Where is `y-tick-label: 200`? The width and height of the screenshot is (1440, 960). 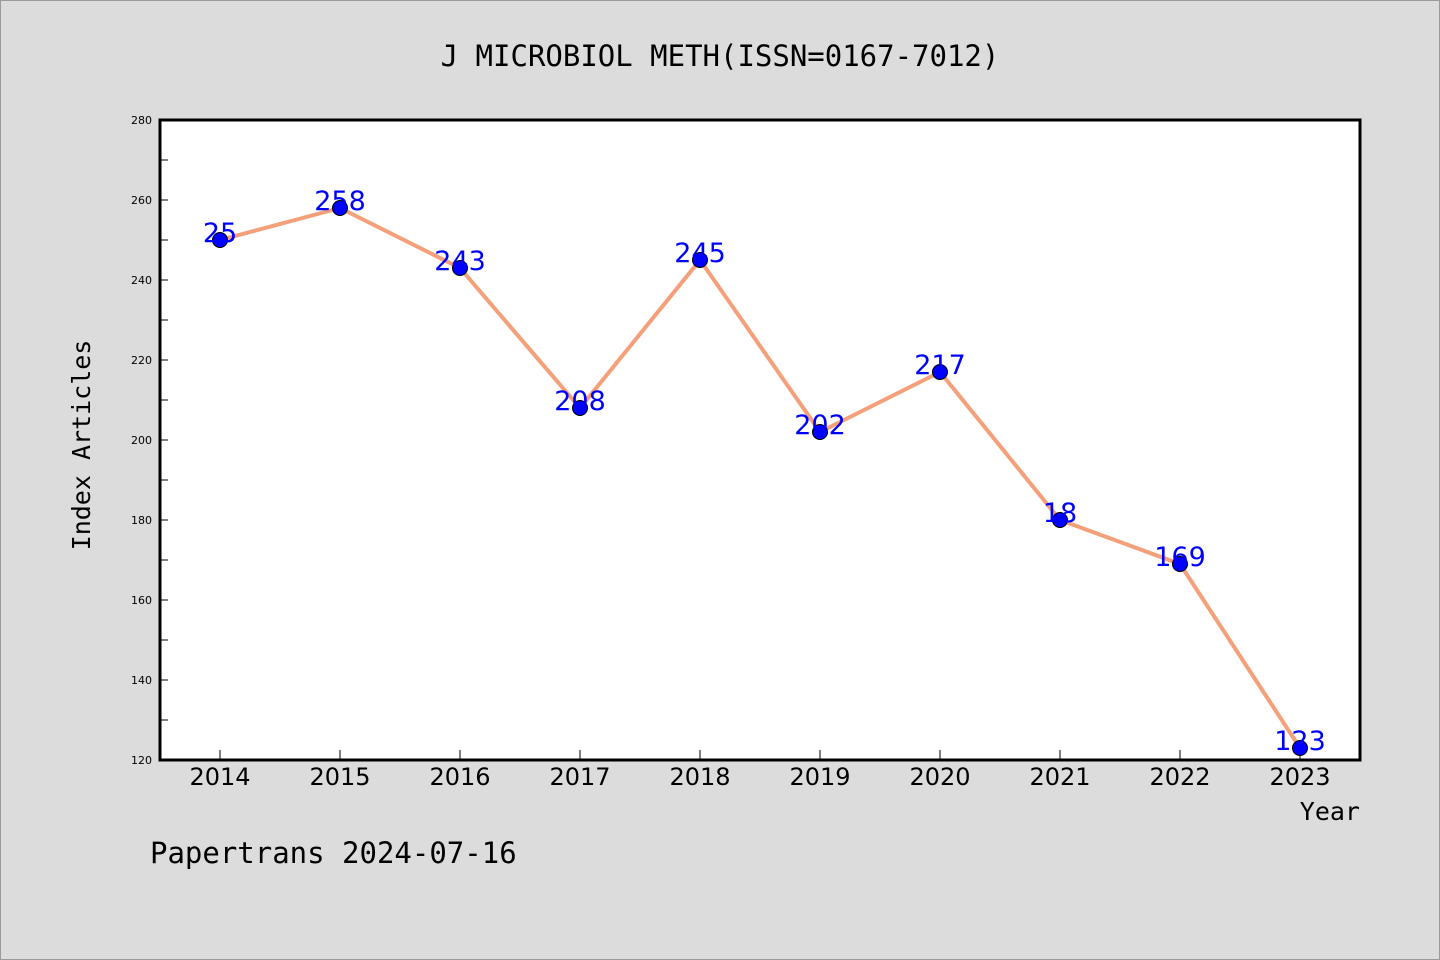
y-tick-label: 200 is located at coordinates (141, 440).